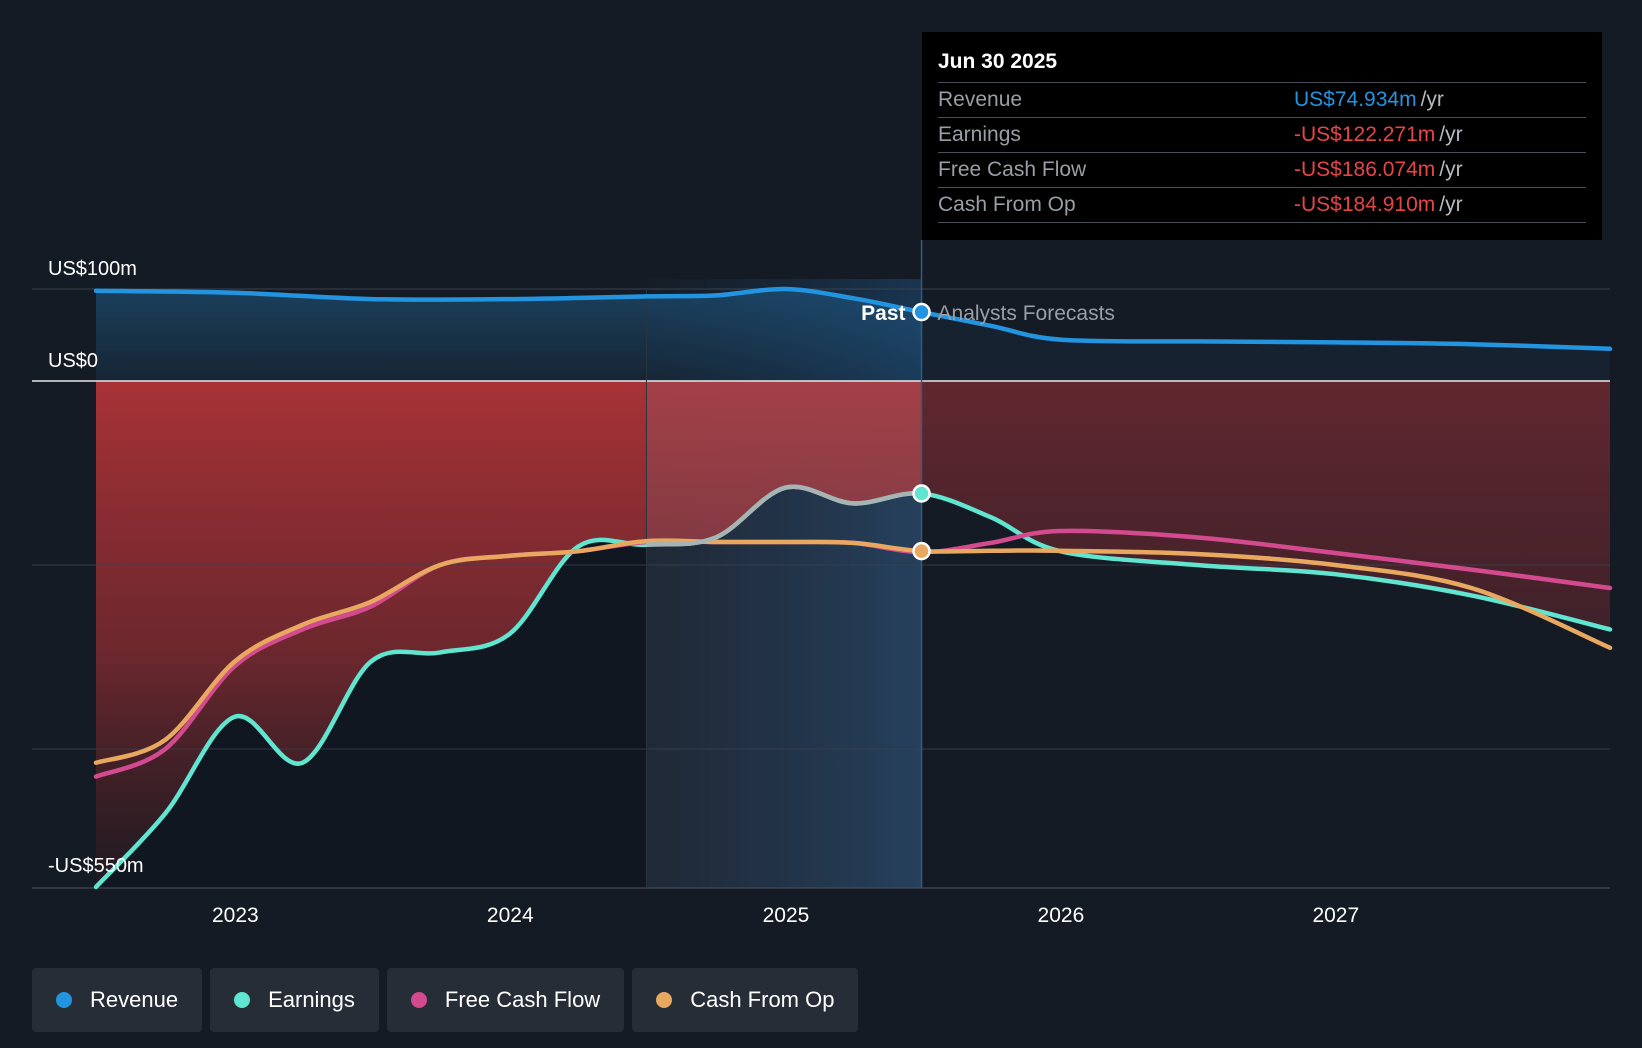 The width and height of the screenshot is (1642, 1048). I want to click on tooltip-value: -US$184.910m, so click(1365, 204).